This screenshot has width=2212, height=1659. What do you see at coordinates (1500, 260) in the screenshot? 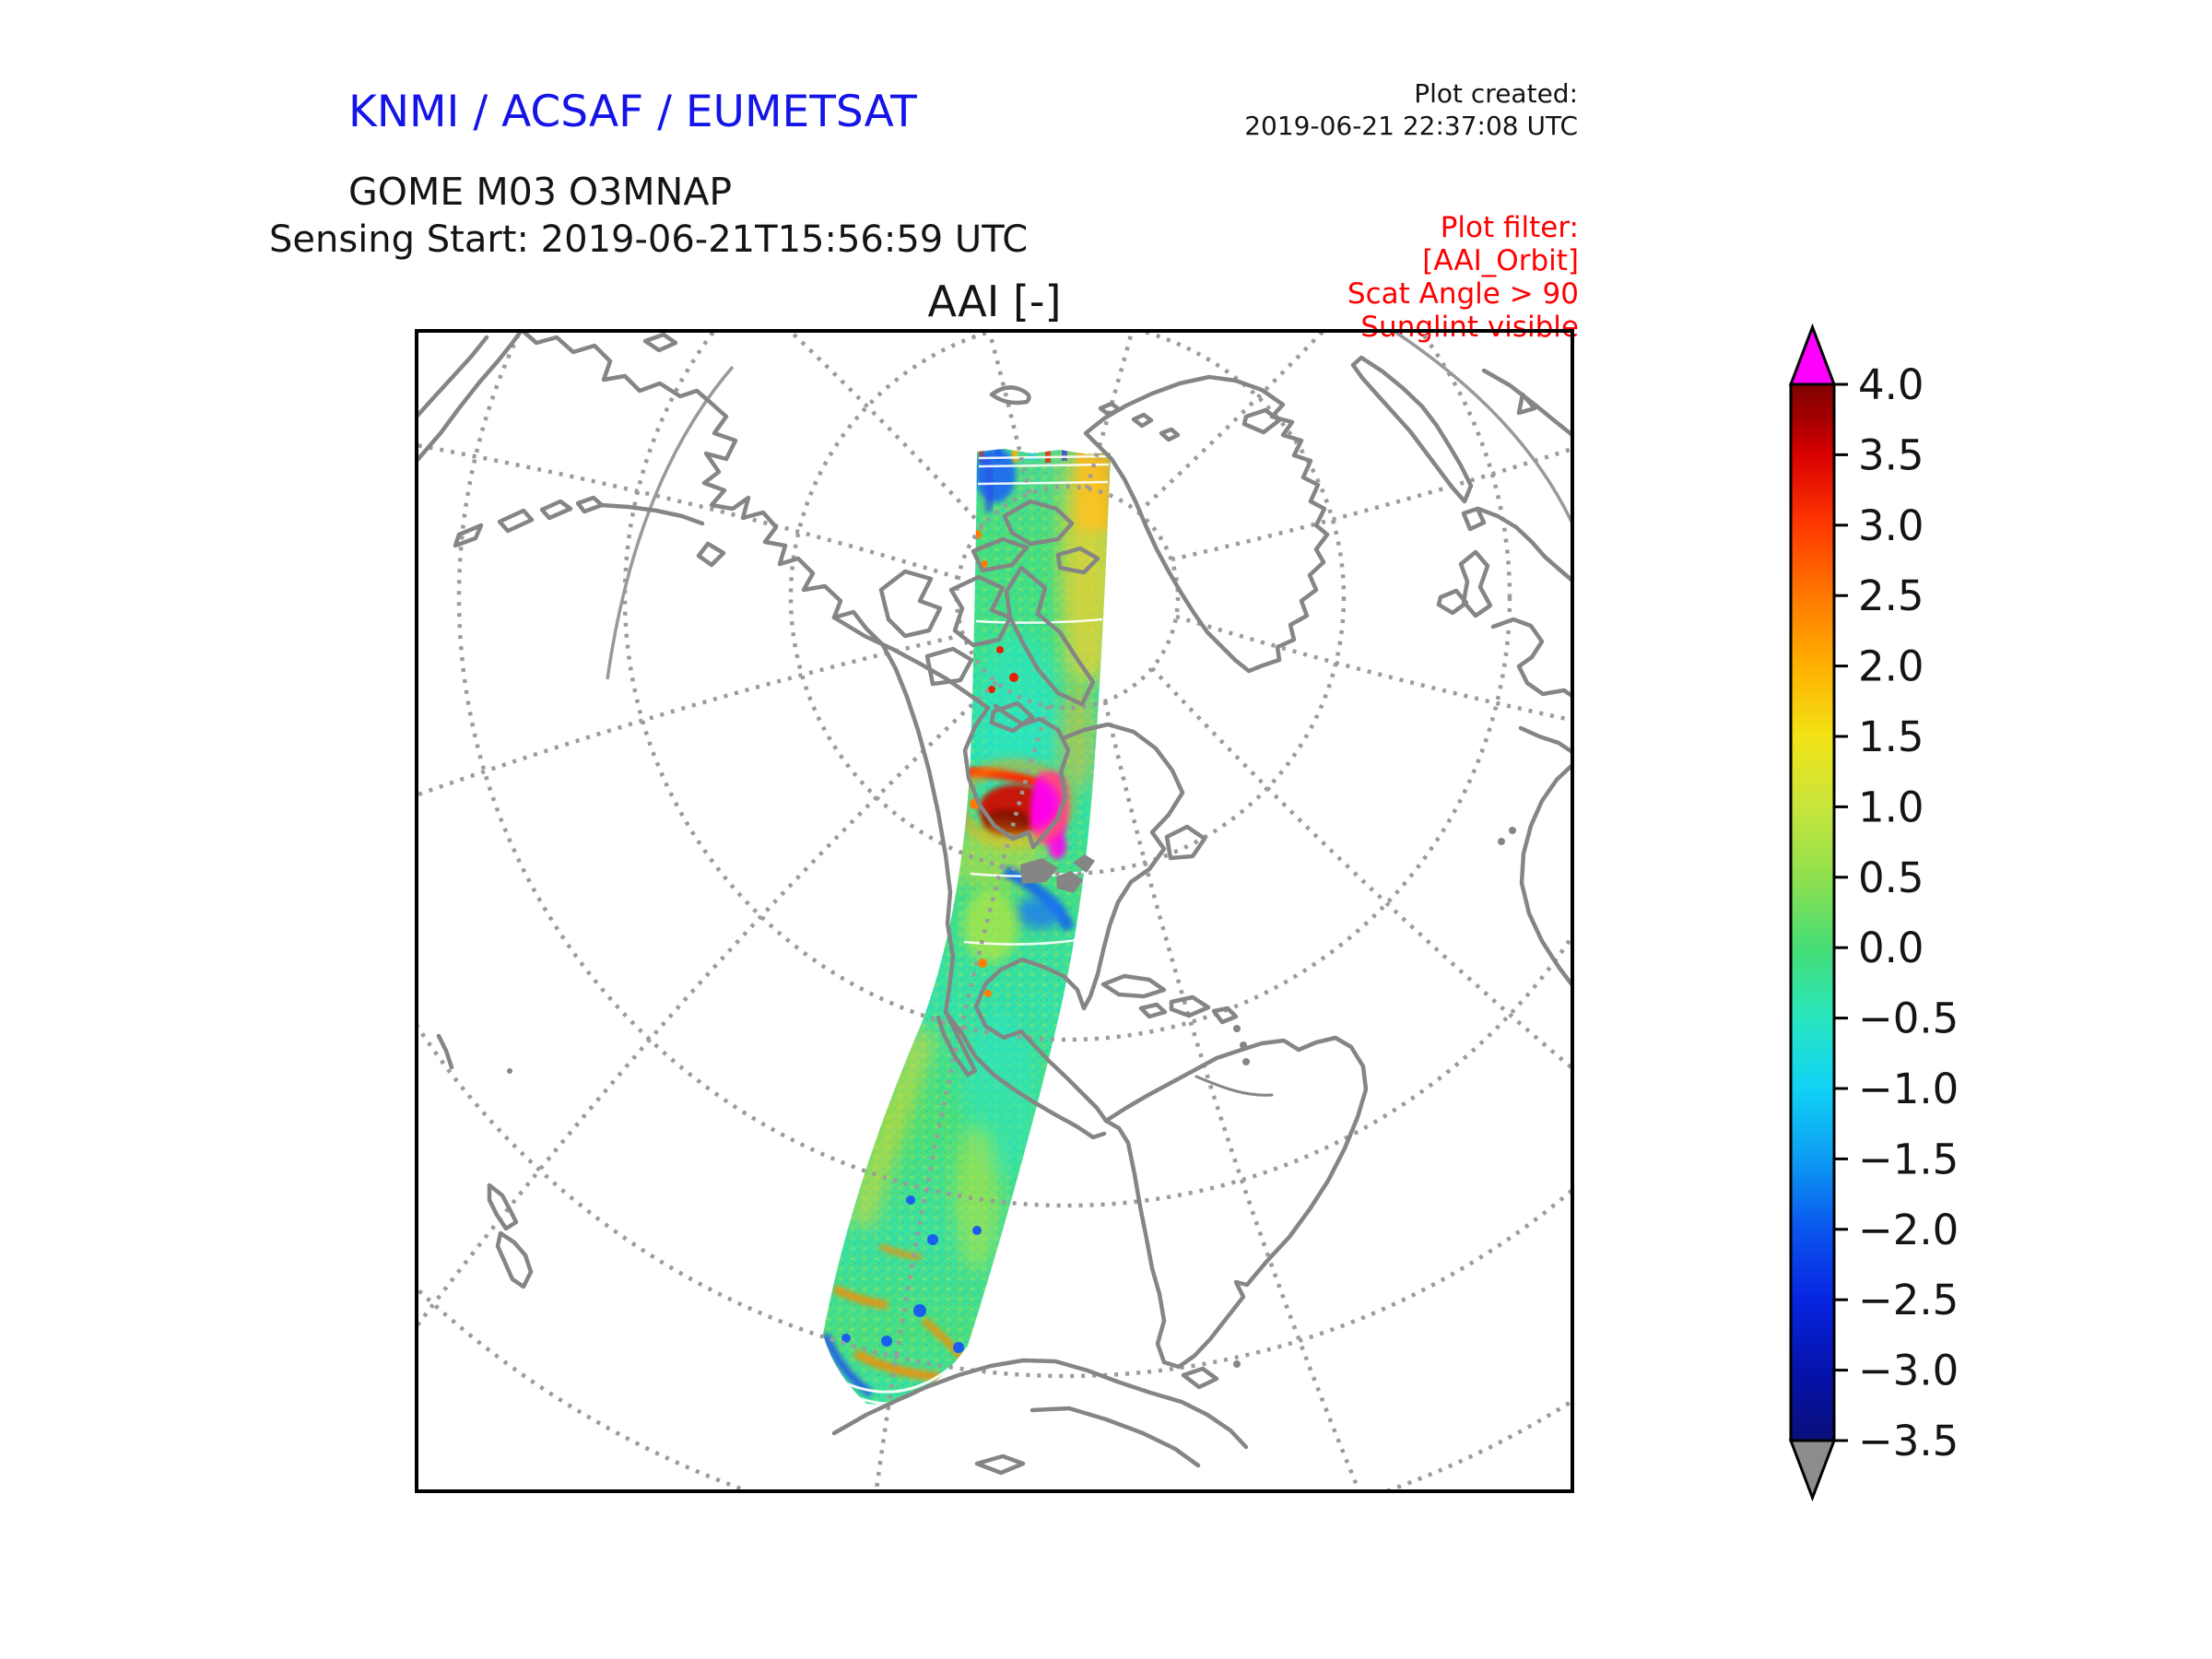
I see `plot-filter-line: [AAI_Orbit]` at bounding box center [1500, 260].